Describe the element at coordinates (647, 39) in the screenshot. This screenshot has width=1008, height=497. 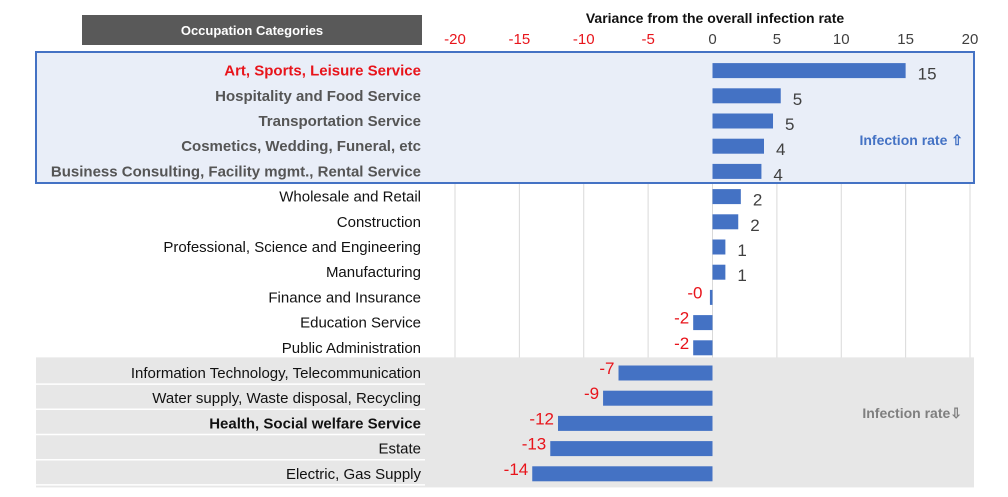
I see `x-tick-label: -5` at that location.